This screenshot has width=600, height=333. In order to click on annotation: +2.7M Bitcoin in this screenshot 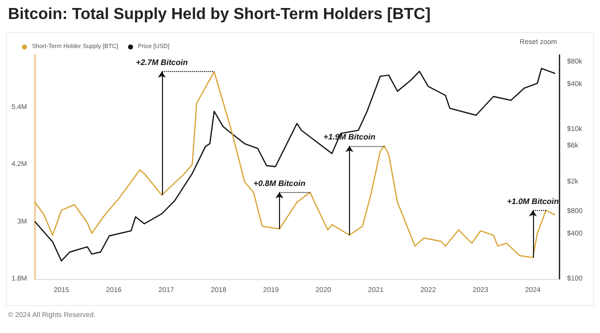, I will do `click(162, 63)`.